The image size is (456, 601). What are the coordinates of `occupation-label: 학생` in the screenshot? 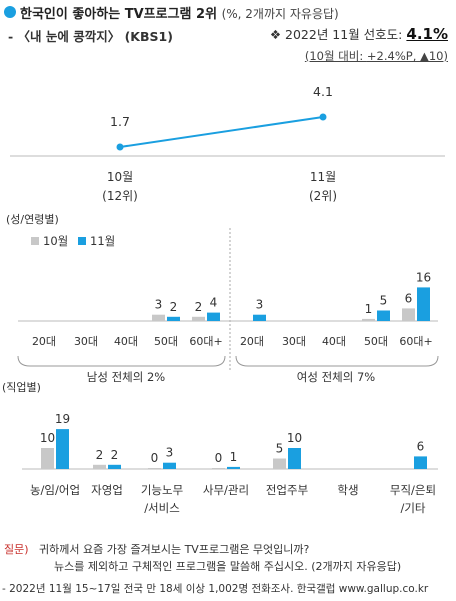 It's located at (347, 490).